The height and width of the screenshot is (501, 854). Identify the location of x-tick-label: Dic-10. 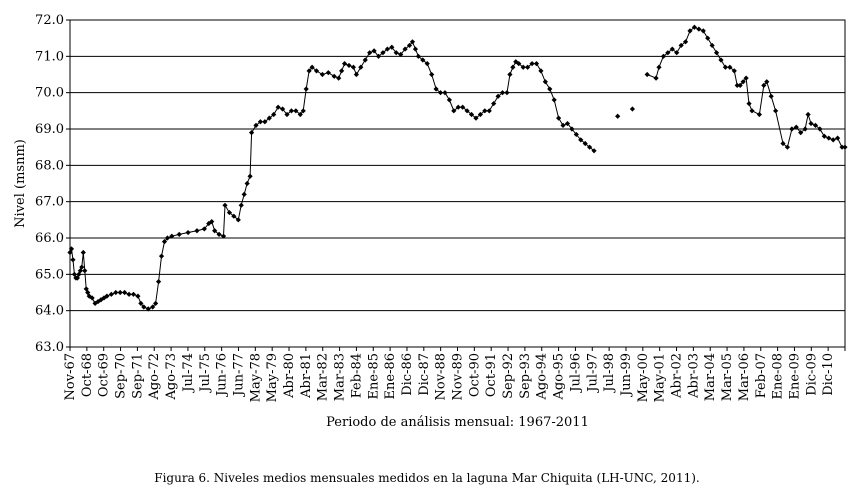
(828, 374).